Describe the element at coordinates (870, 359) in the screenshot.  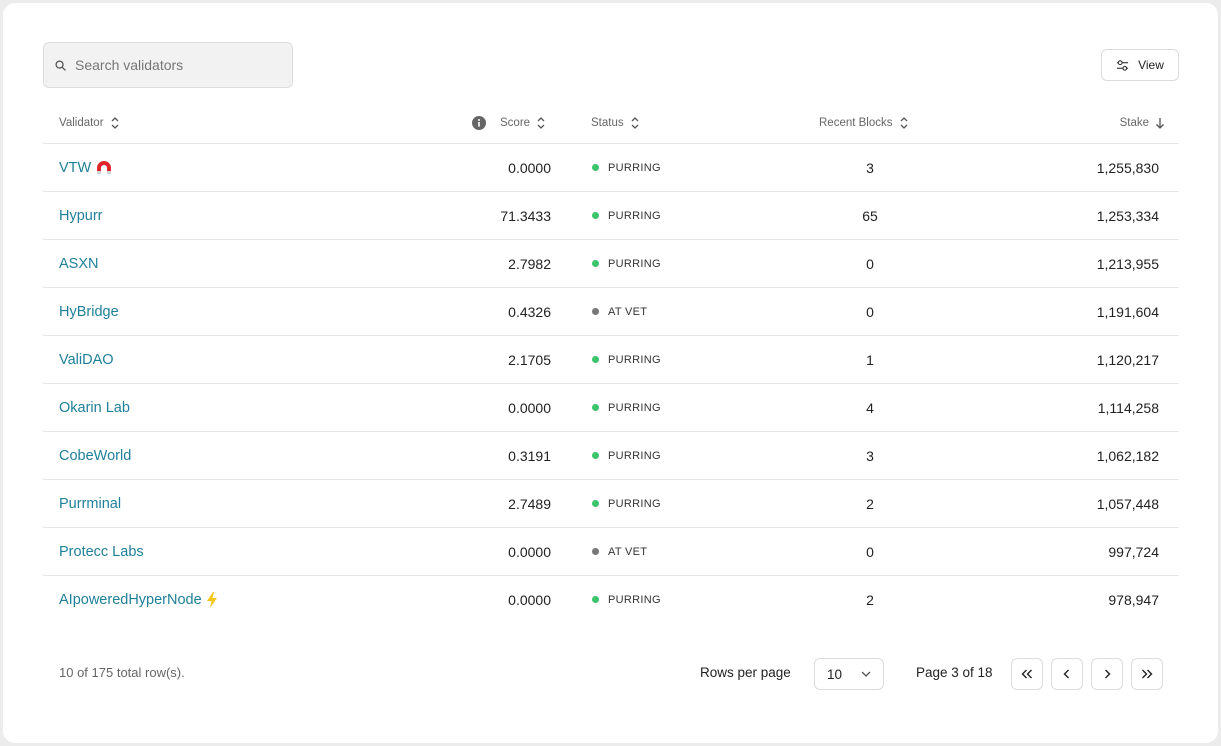
I see `recent-blocks-cell: 1` at that location.